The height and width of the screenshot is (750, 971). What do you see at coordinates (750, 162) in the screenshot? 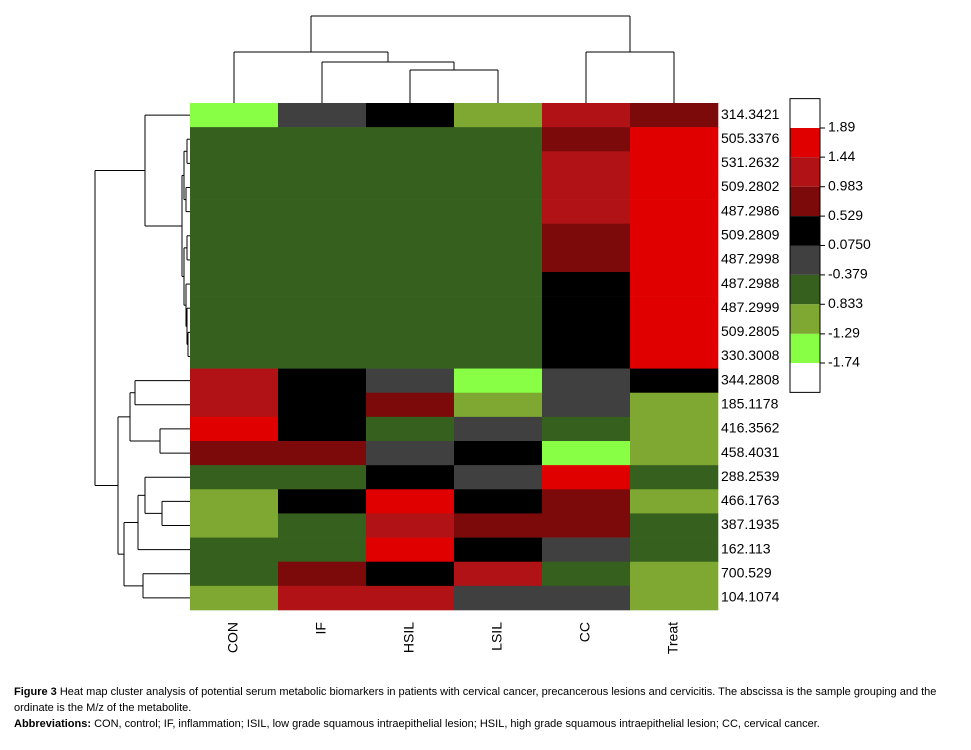
I see `row-label: 531.2632` at bounding box center [750, 162].